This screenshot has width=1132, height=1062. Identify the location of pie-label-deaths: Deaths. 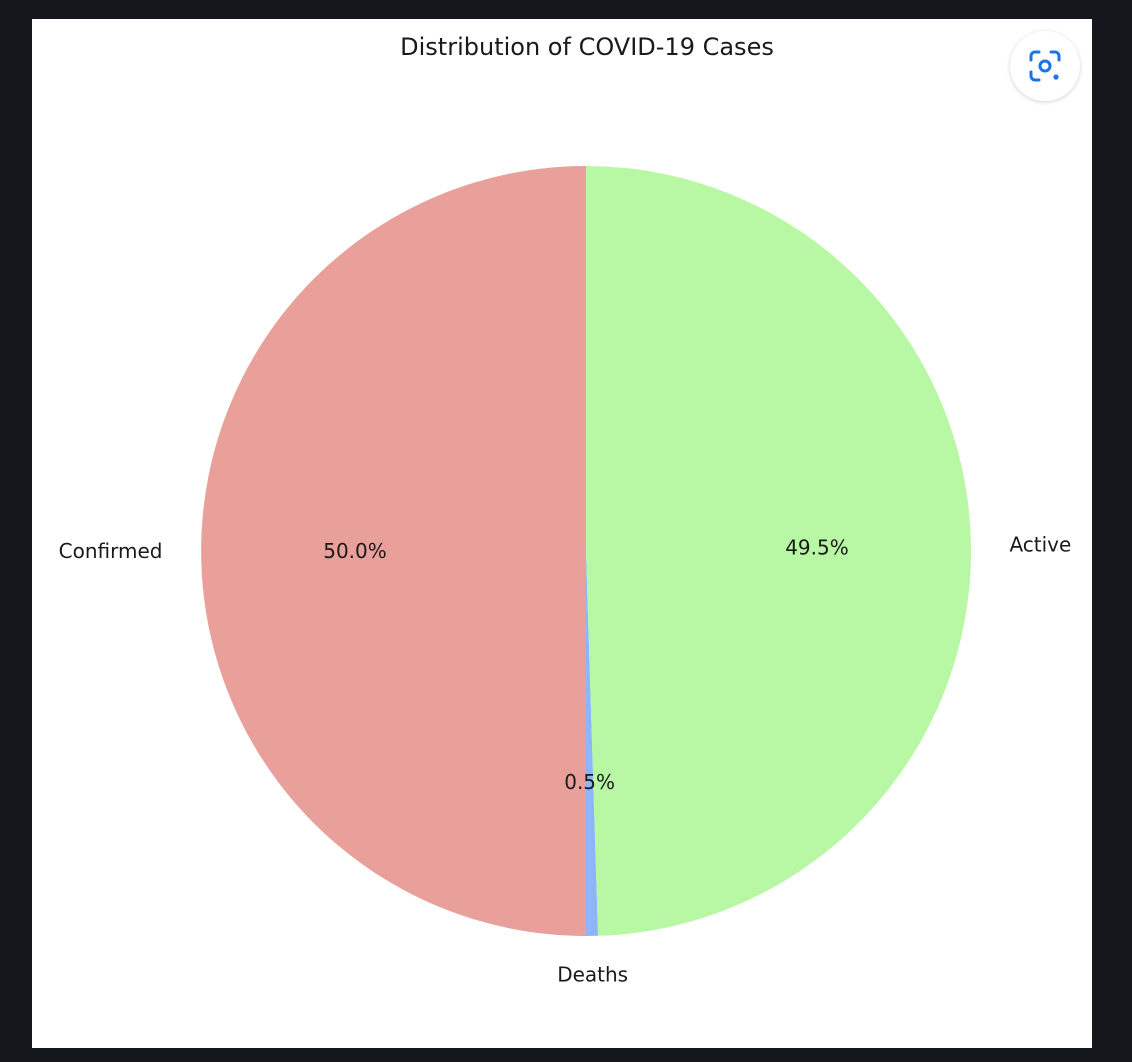
(592, 974).